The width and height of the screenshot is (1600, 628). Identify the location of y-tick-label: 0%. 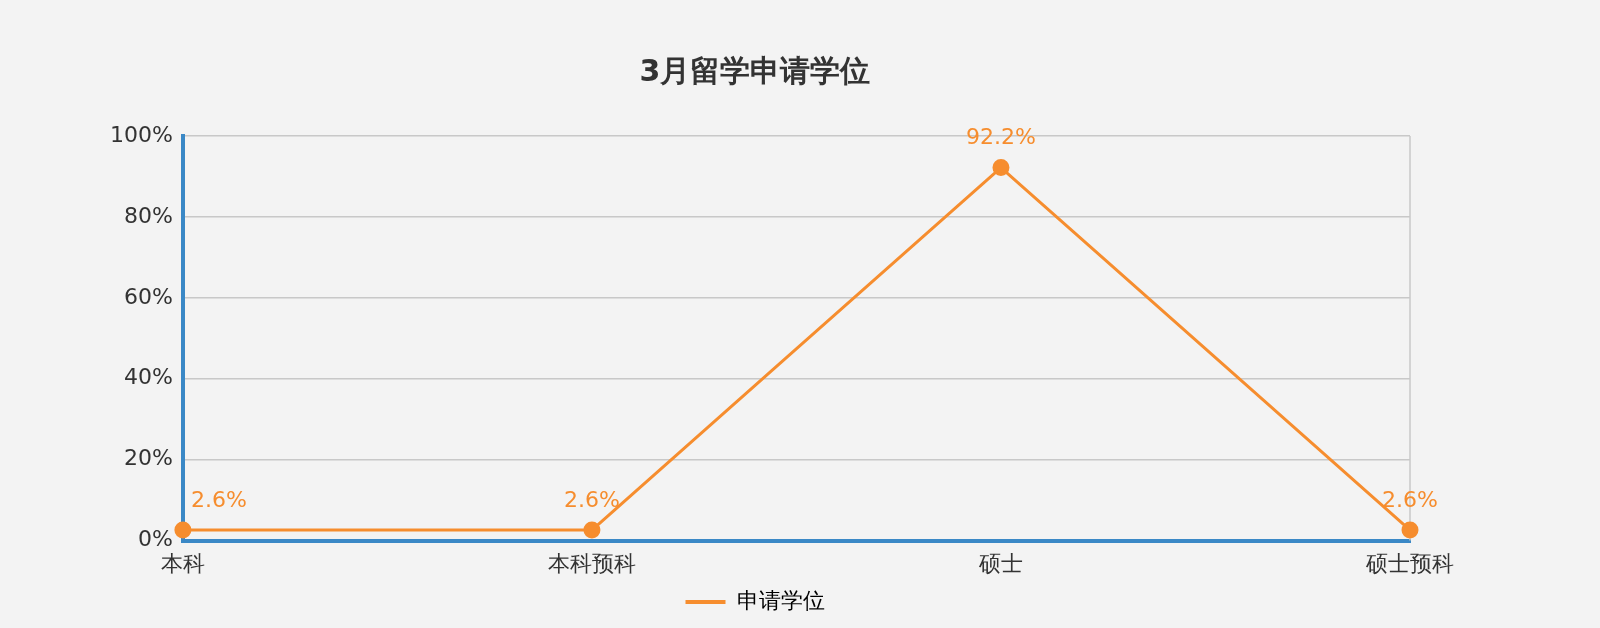
(155, 539).